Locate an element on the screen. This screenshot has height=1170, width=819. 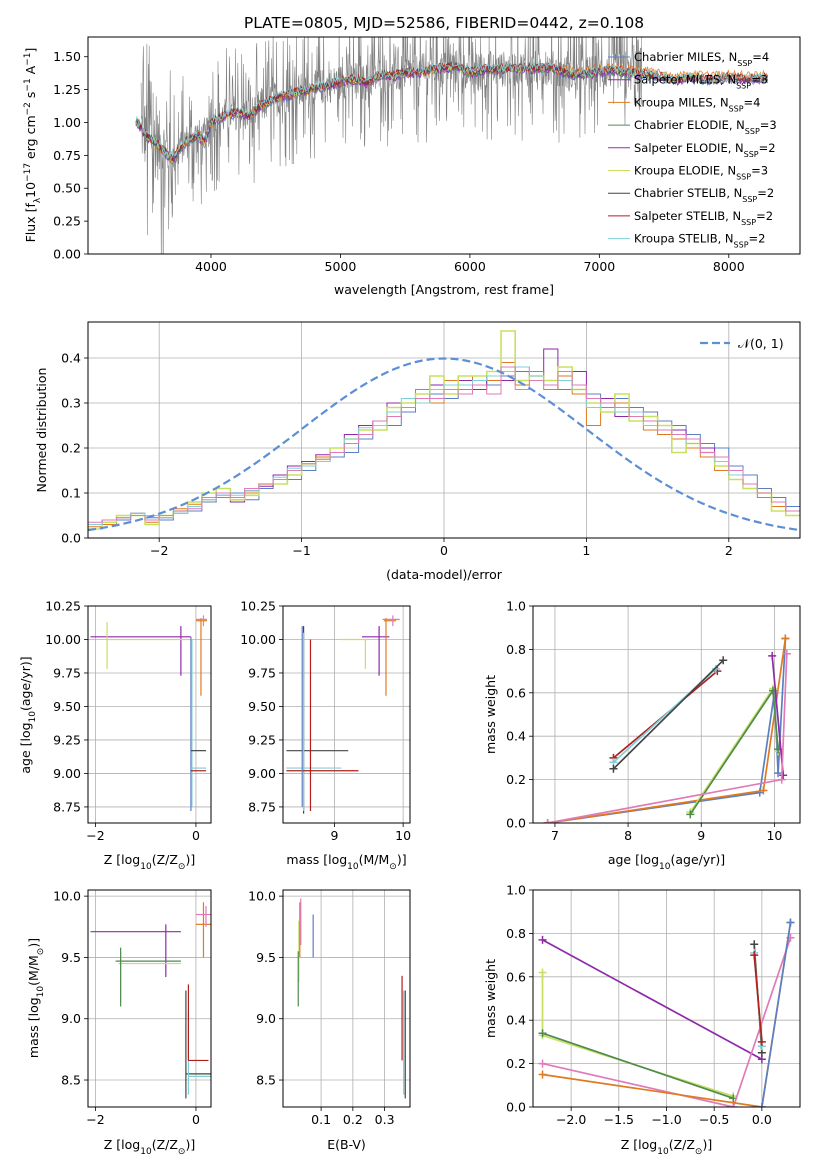
y-axis-label: age [log10(age/yr)] is located at coordinates (28, 714).